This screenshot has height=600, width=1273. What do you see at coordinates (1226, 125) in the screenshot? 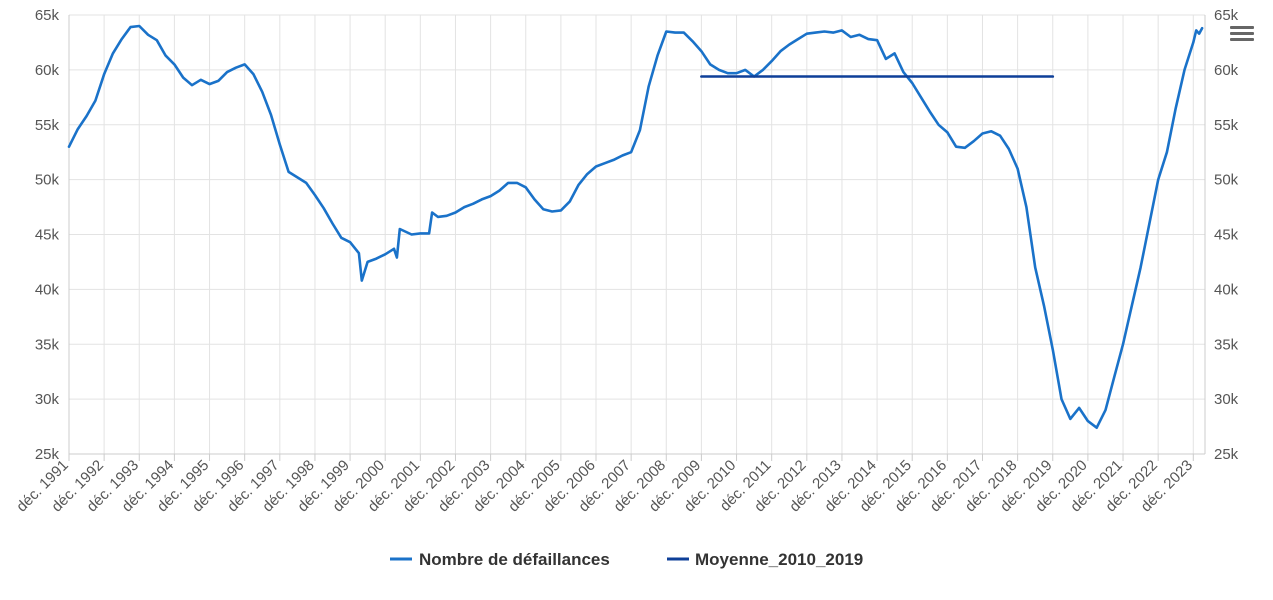
I see `y-tick-label-right: 55k` at bounding box center [1226, 125].